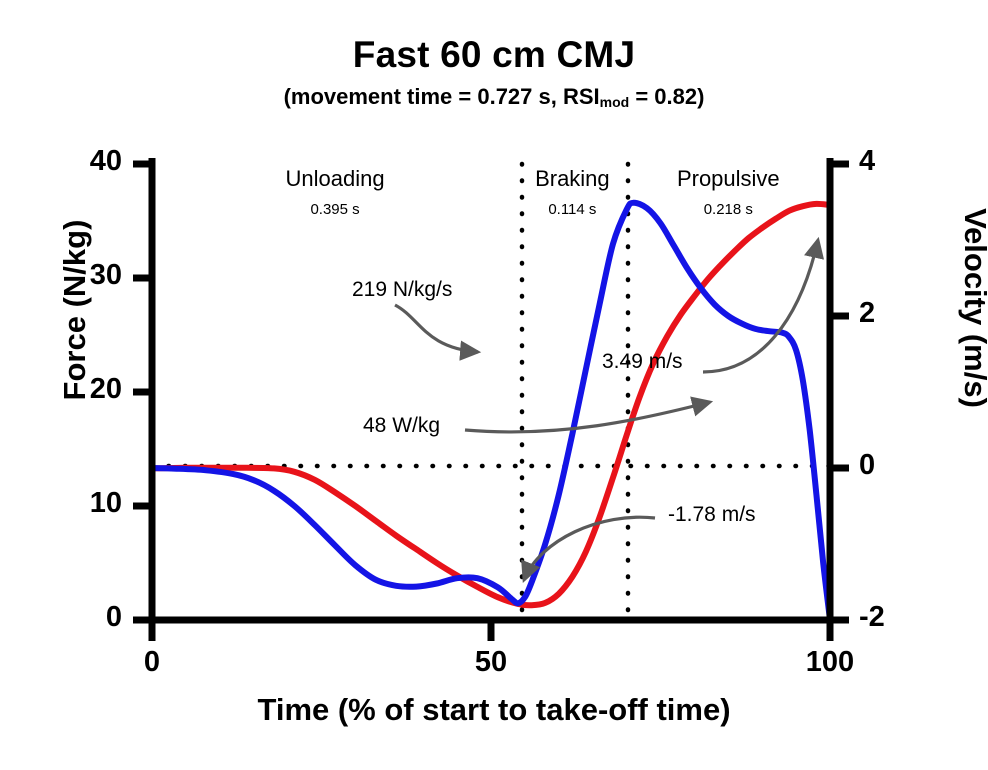 The width and height of the screenshot is (988, 770). What do you see at coordinates (872, 617) in the screenshot?
I see `y-axis-right-tick-label: -2` at bounding box center [872, 617].